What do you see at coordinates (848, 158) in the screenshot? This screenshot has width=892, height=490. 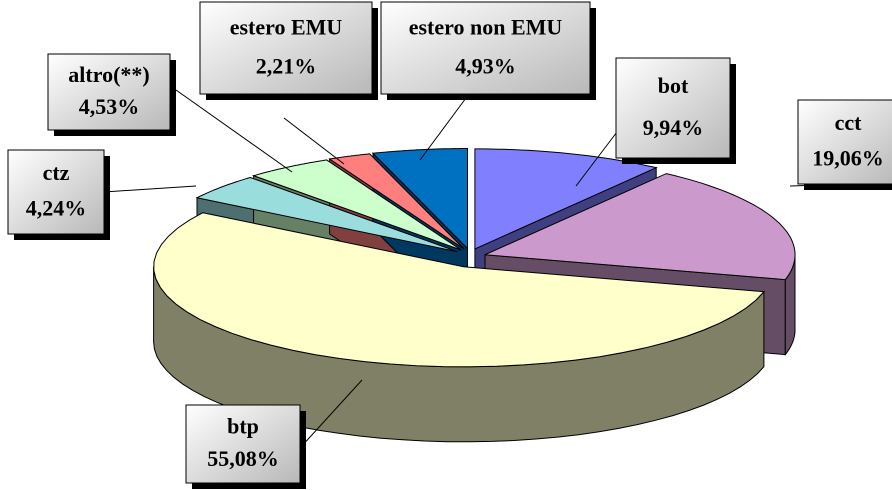 I see `label-value: 19,06%` at bounding box center [848, 158].